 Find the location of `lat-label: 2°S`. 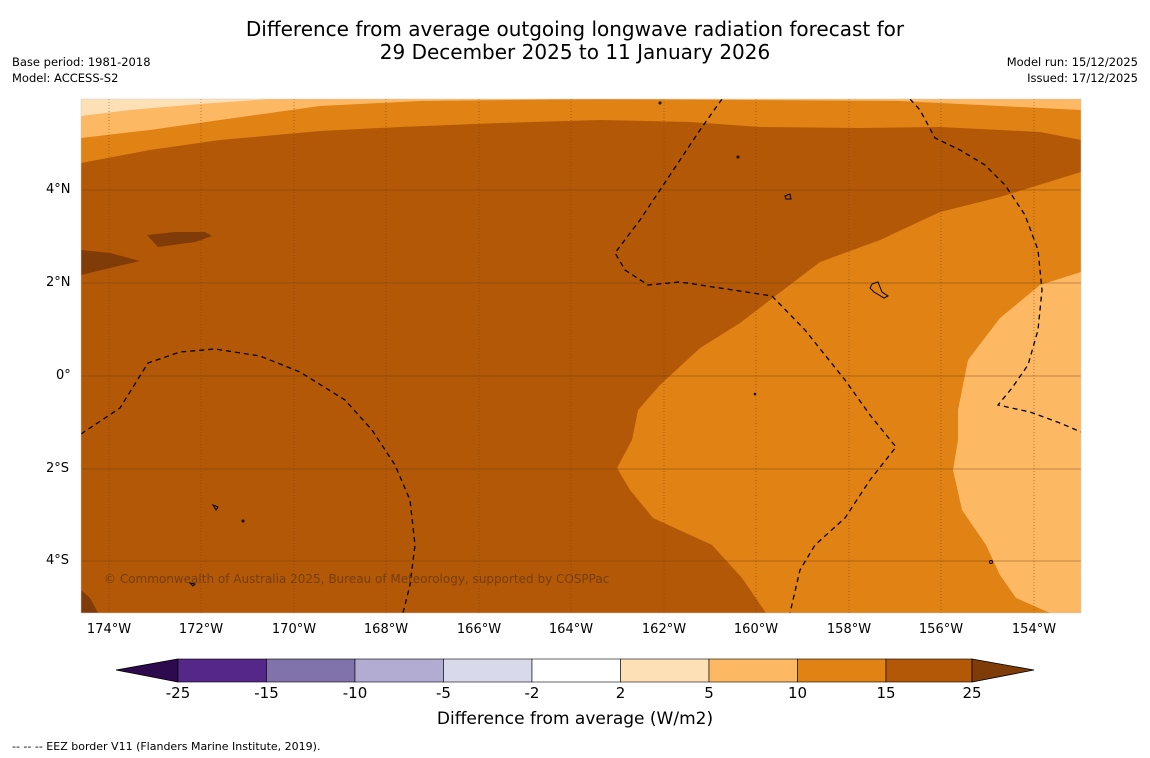

lat-label: 2°S is located at coordinates (58, 468).